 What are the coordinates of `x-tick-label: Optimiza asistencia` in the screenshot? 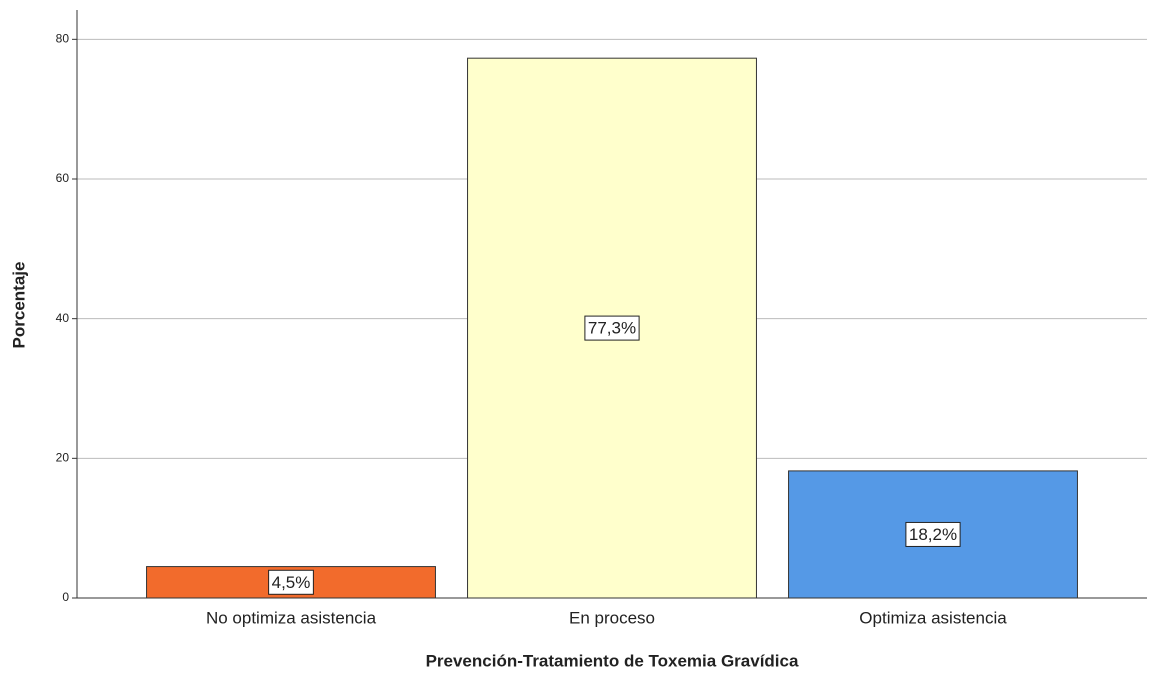 It's located at (933, 617).